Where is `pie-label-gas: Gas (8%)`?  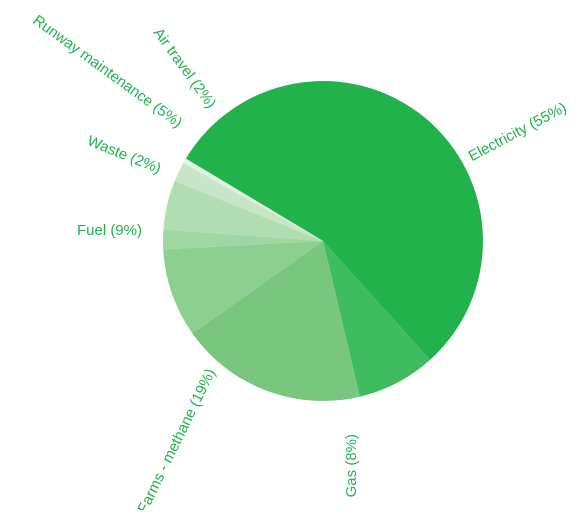
pie-label-gas: Gas (8%) is located at coordinates (351, 465).